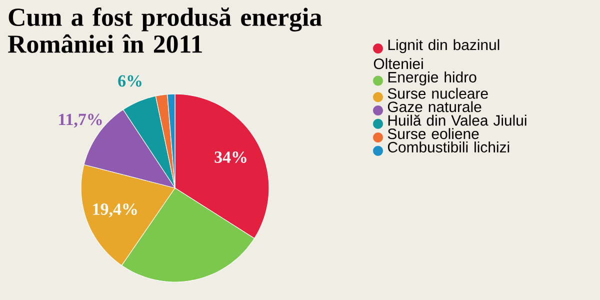 The width and height of the screenshot is (600, 300). What do you see at coordinates (457, 120) in the screenshot?
I see `legend-label: Huilă din Valea Jiului` at bounding box center [457, 120].